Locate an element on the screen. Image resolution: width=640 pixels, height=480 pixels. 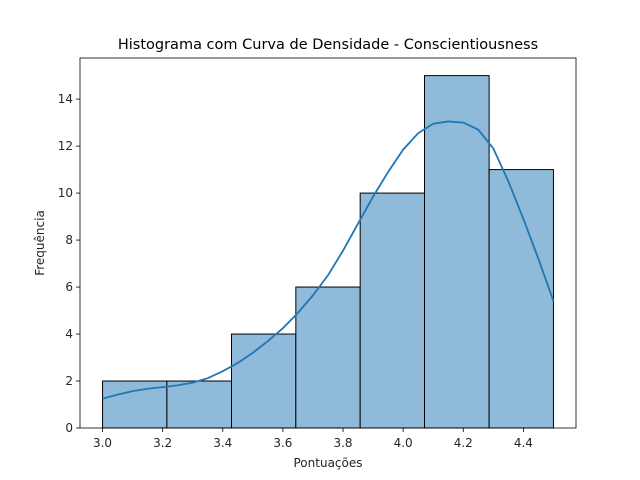
x-tick-label-6: 4.0 is located at coordinates (403, 443).